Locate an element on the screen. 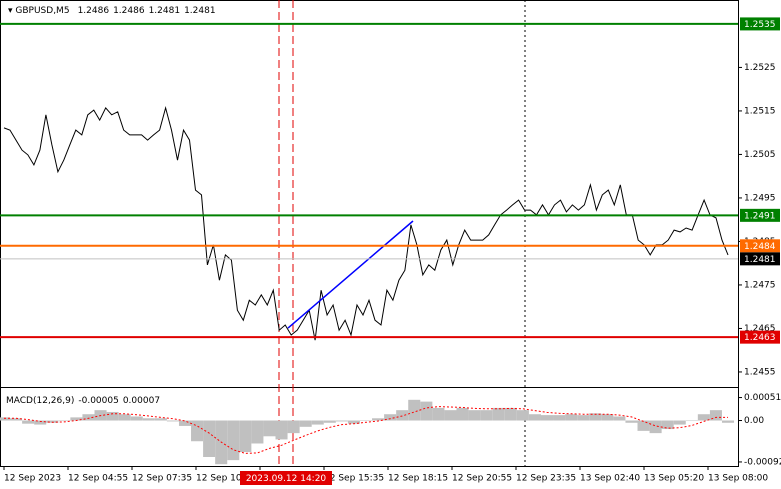 The width and height of the screenshot is (781, 489). y-tick-label: 1.2465 is located at coordinates (760, 329).